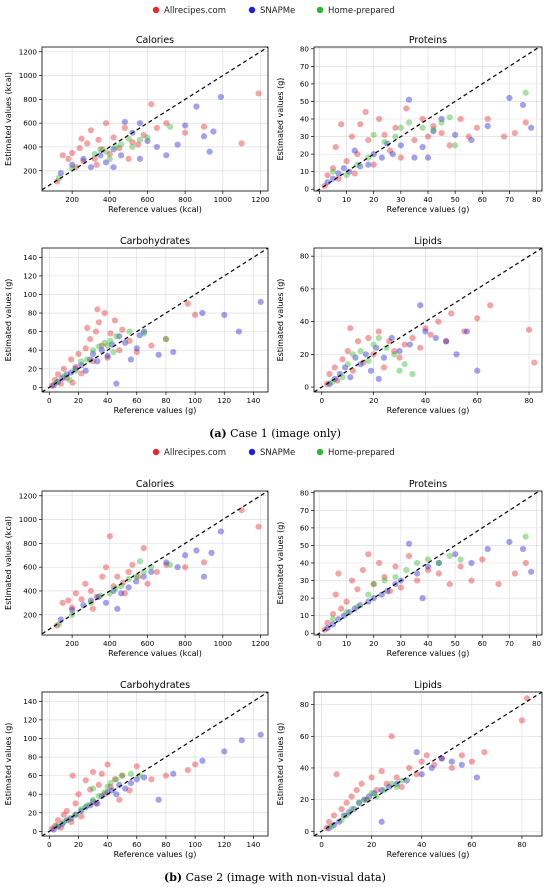 This screenshot has height=887, width=550. What do you see at coordinates (321, 844) in the screenshot?
I see `x-tick-label: 0` at bounding box center [321, 844].